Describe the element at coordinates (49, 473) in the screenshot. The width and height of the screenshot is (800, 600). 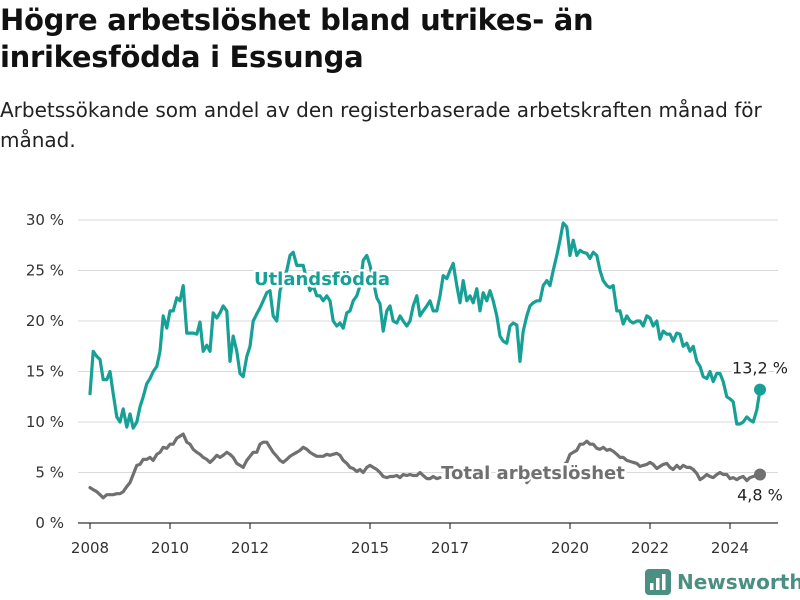
I see `y-tick-label: 5 %` at that location.